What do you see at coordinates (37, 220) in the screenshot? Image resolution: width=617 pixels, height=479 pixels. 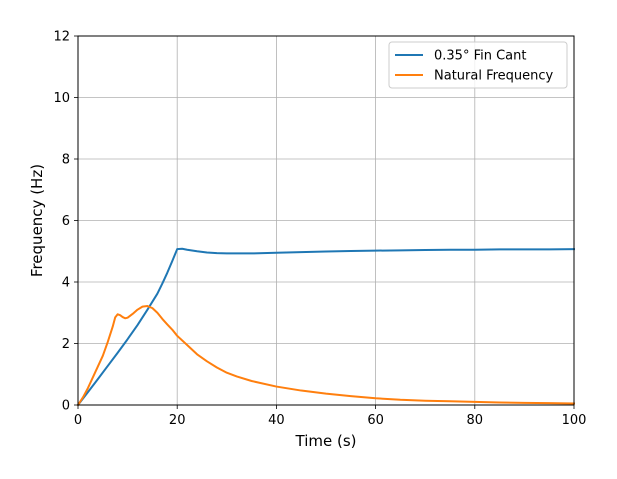 I see `y-axis-label: Frequency (Hz)` at bounding box center [37, 220].